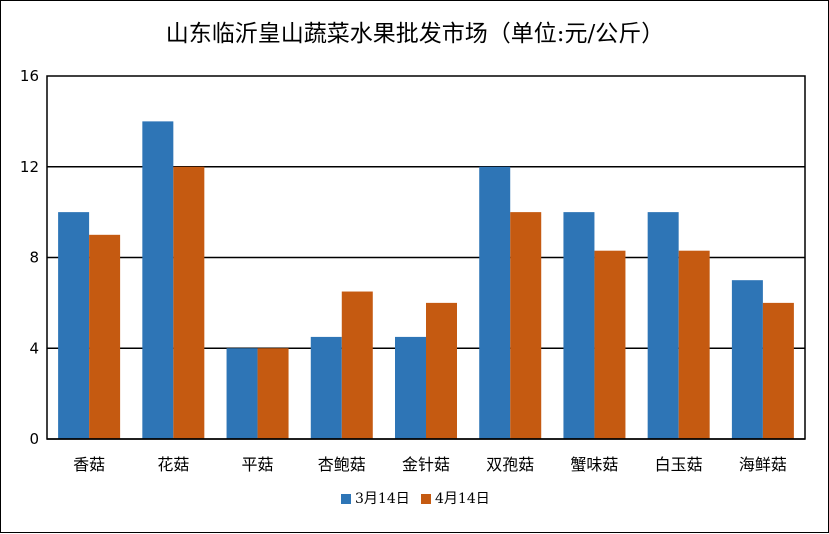 The height and width of the screenshot is (534, 829). What do you see at coordinates (89, 464) in the screenshot?
I see `x-tick-label: 香菇` at bounding box center [89, 464].